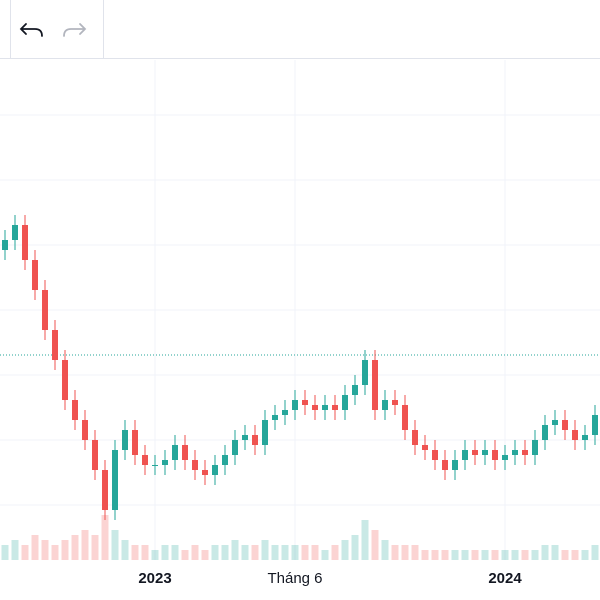 The width and height of the screenshot is (600, 600). I want to click on undo-icon, so click(31, 30).